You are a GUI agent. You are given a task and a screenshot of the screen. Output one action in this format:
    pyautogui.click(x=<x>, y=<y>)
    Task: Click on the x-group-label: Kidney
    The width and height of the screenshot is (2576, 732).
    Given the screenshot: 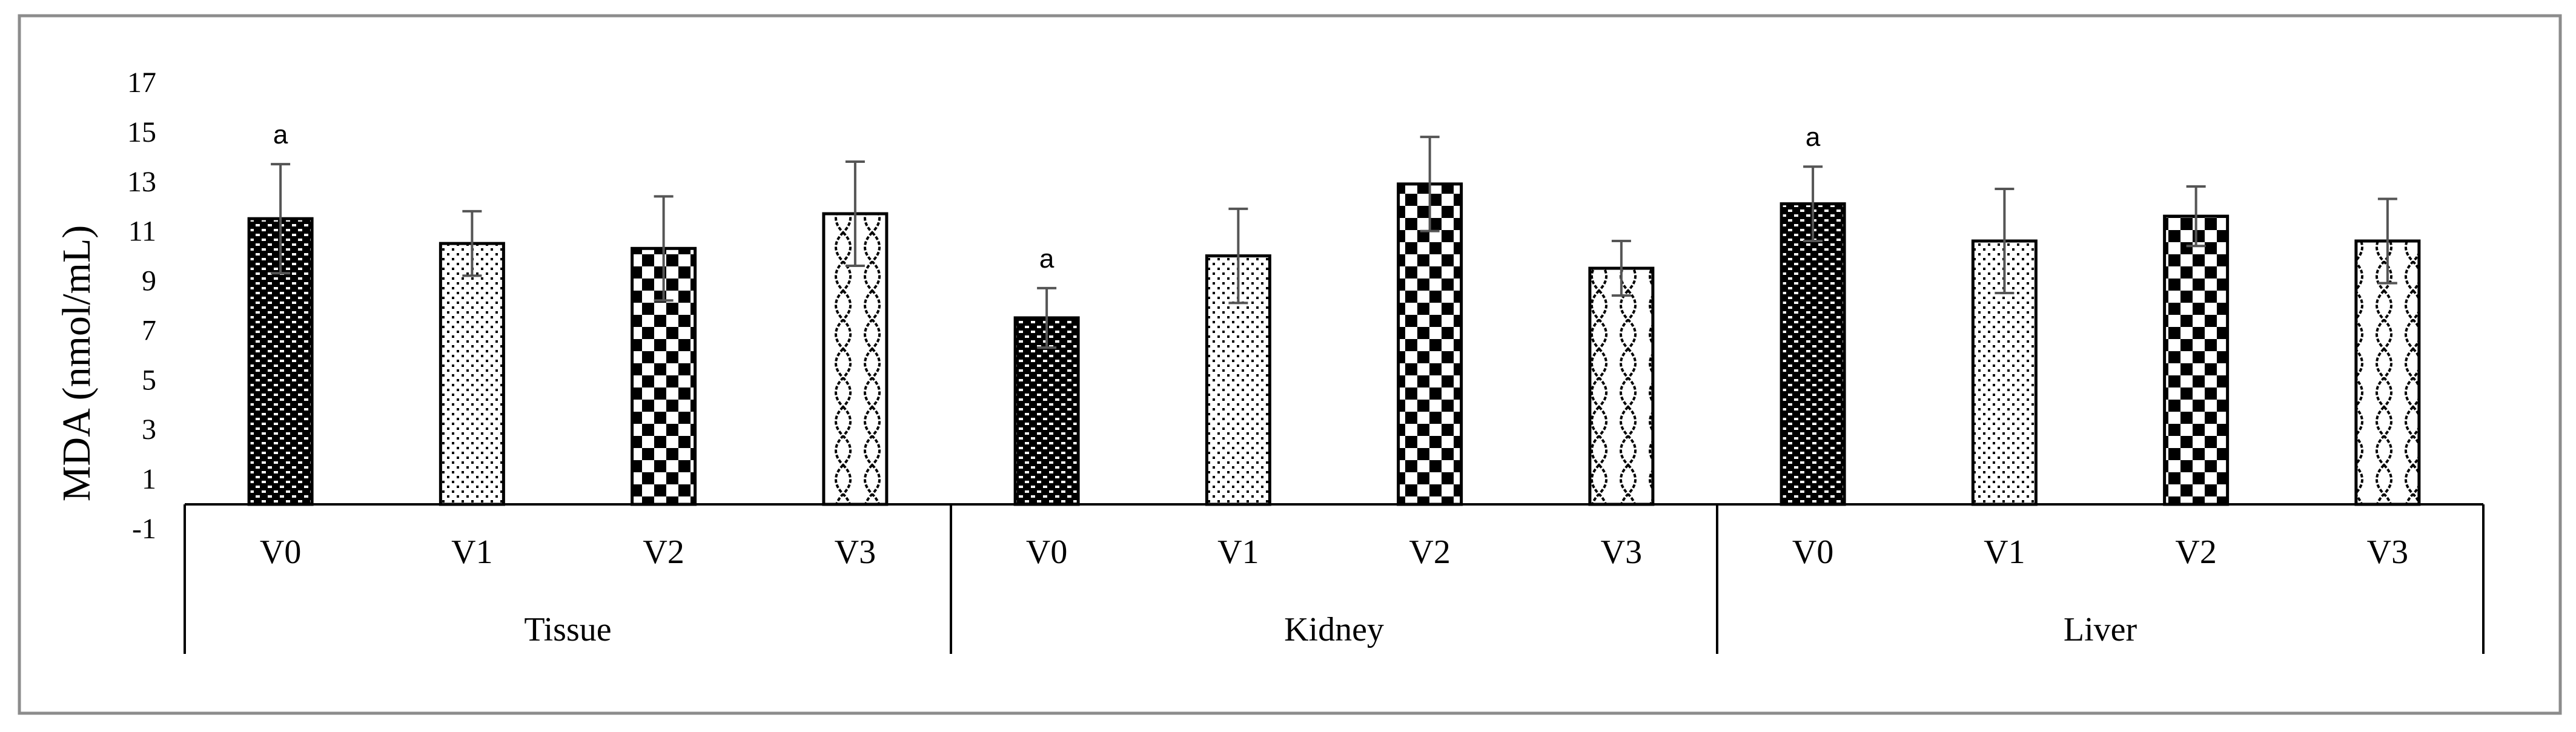 What is the action you would take?
    pyautogui.click(x=1334, y=629)
    